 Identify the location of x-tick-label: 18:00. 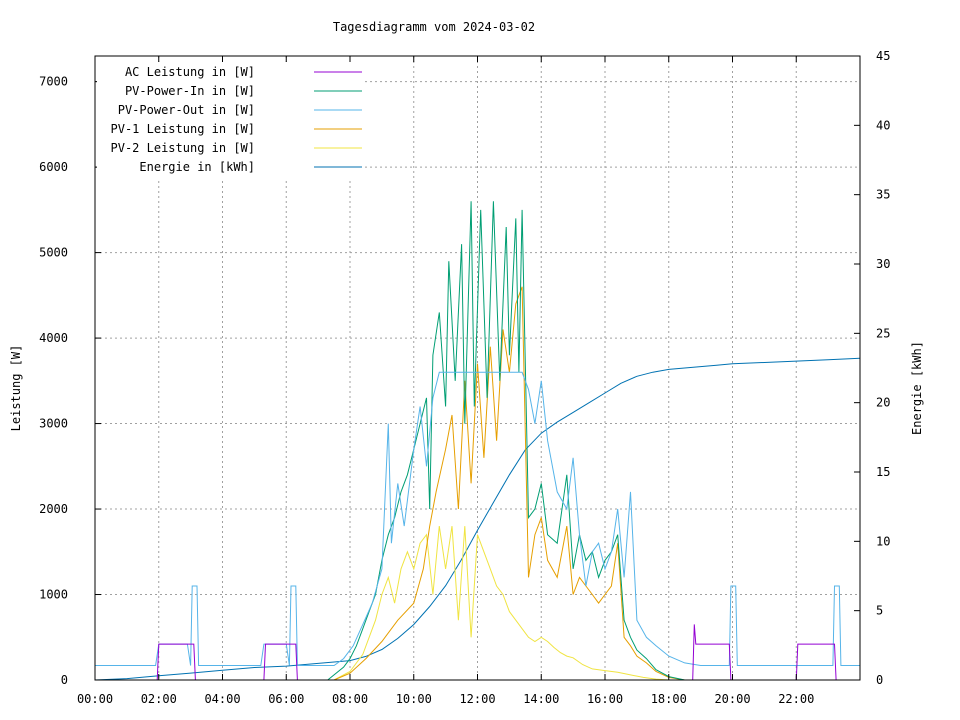
(669, 699).